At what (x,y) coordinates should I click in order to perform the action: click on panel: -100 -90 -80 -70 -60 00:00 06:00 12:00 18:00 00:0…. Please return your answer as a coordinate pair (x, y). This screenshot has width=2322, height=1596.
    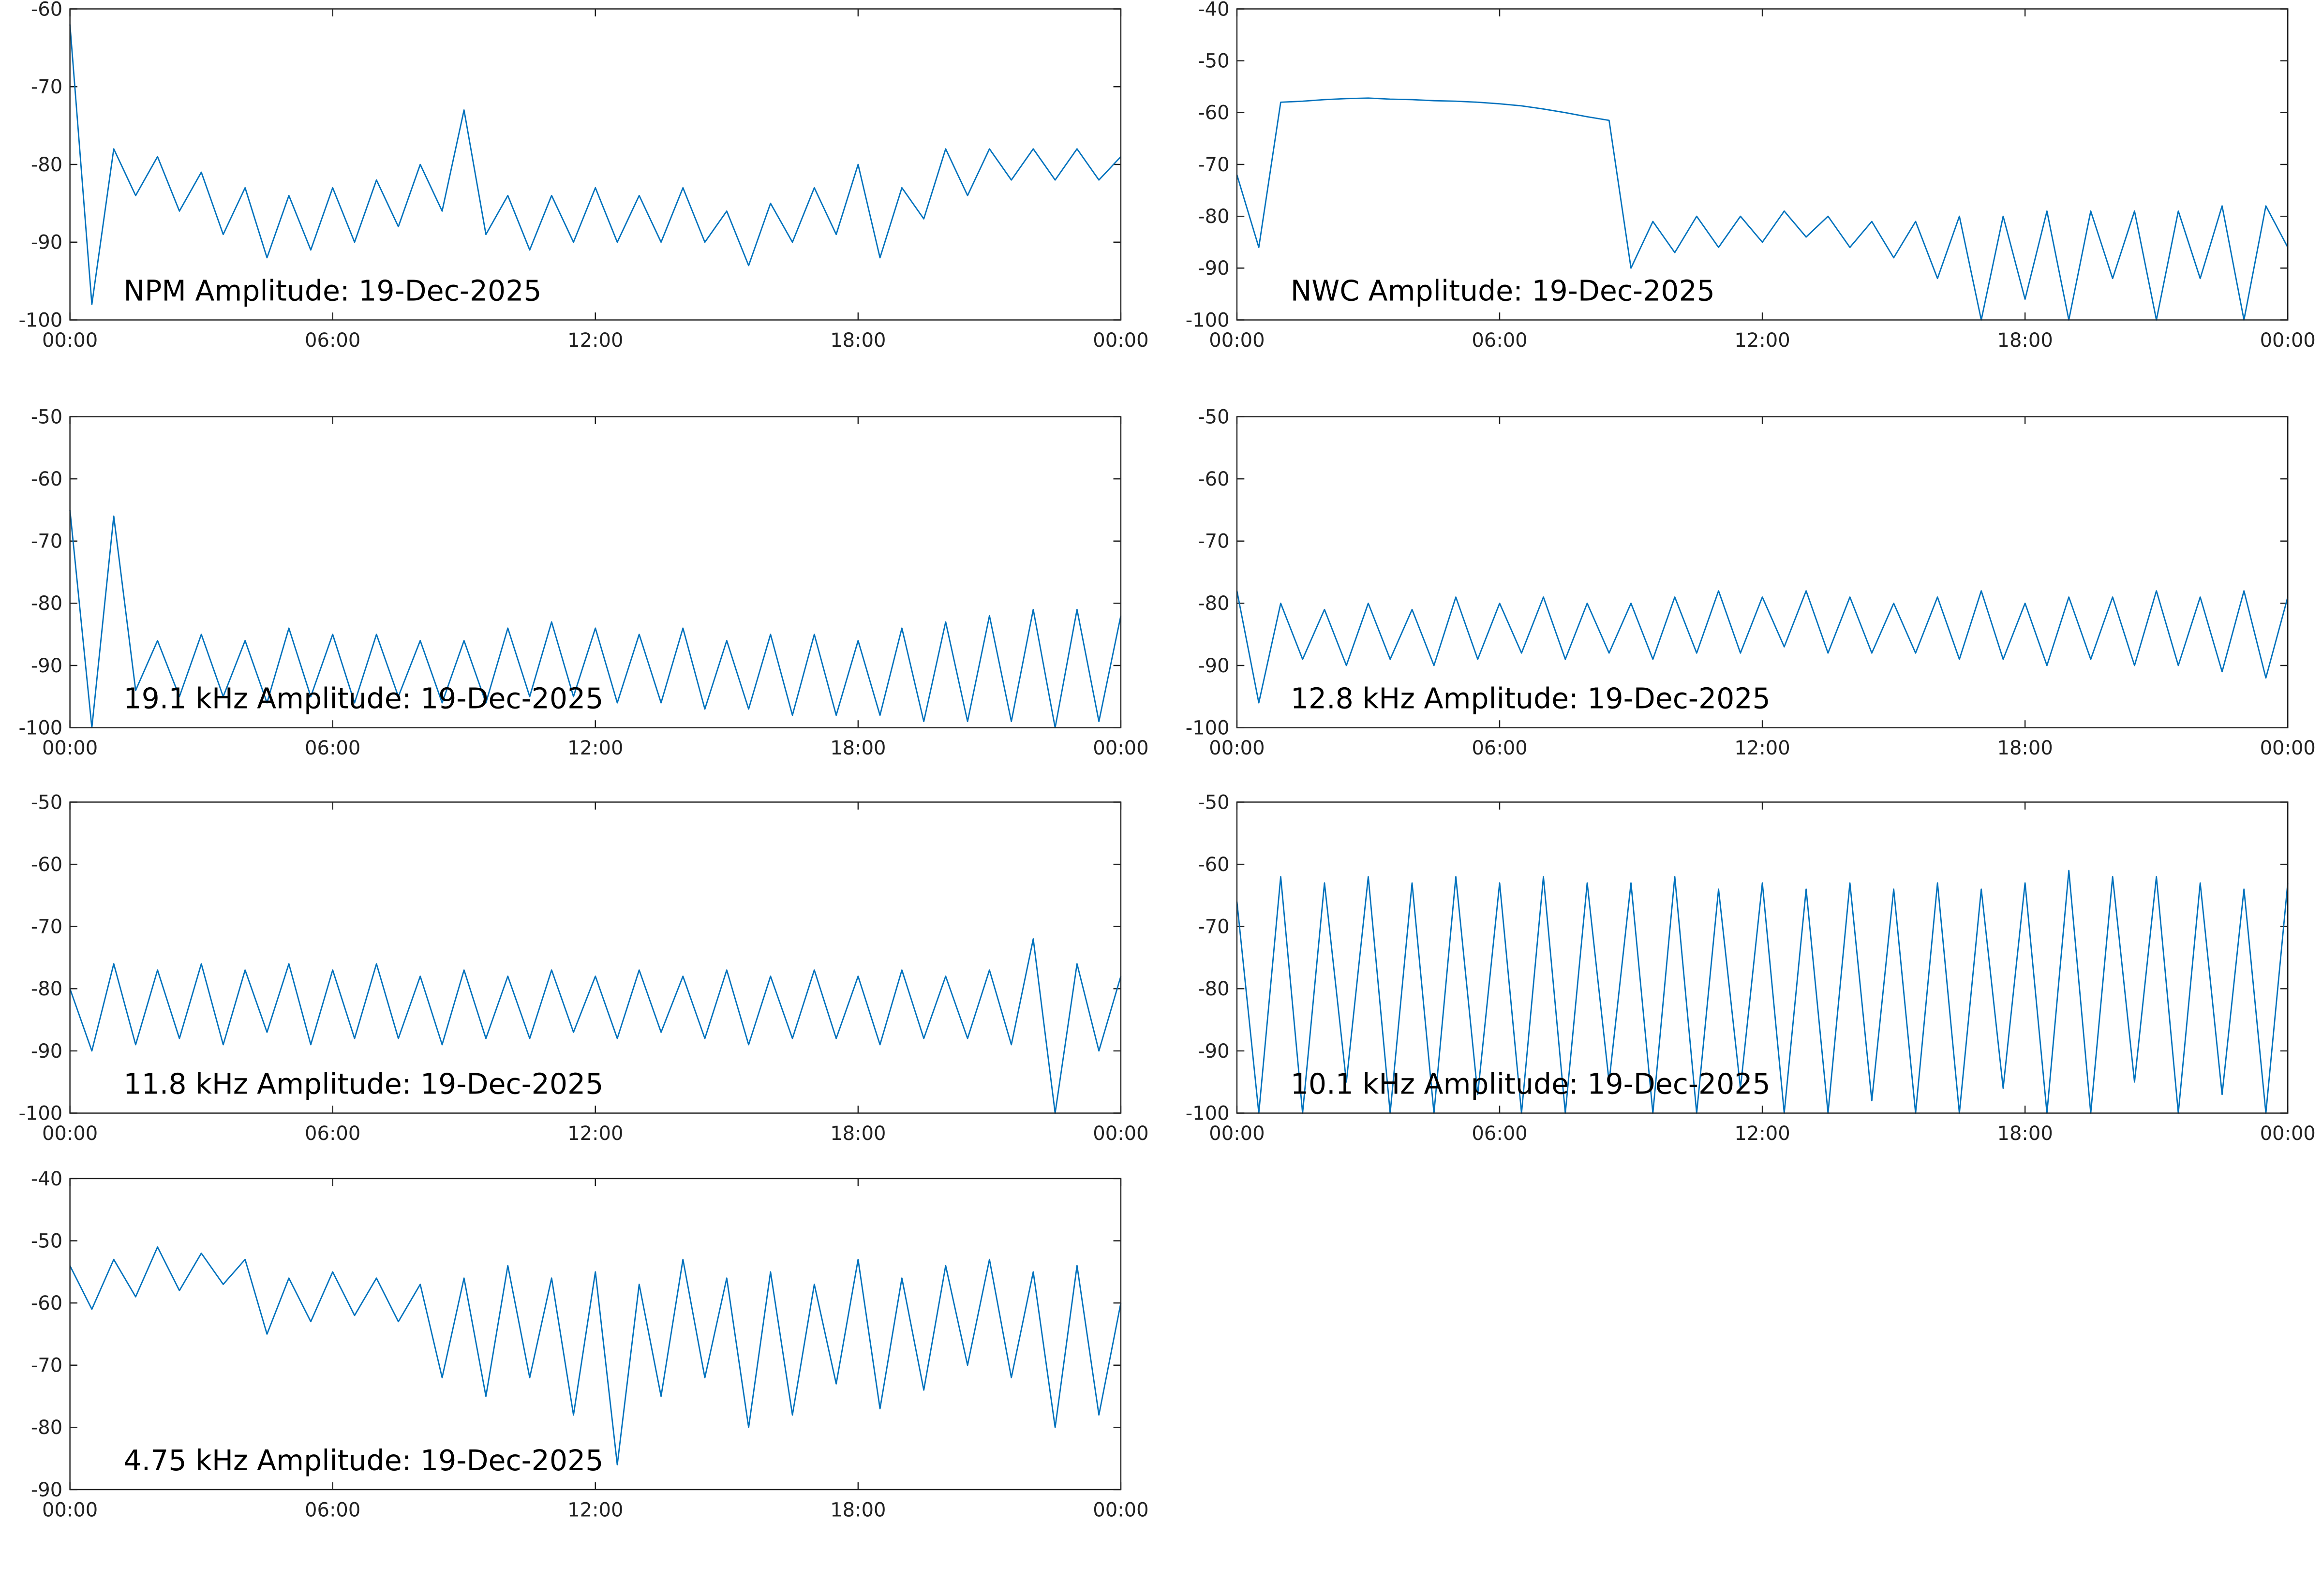
    Looking at the image, I should click on (583, 176).